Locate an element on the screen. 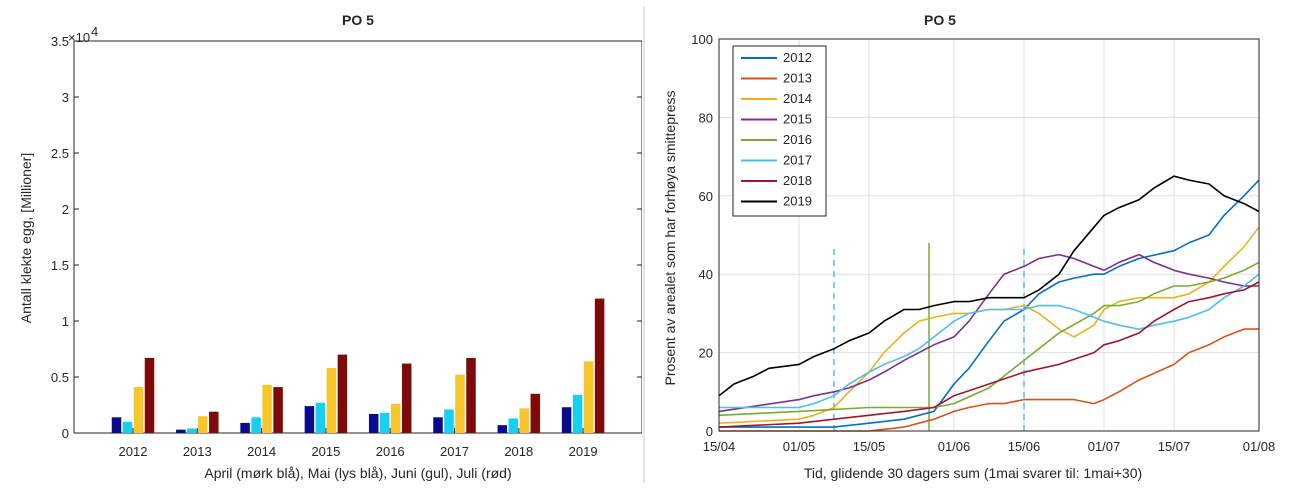 The height and width of the screenshot is (488, 1289). x-tick-label: 2015 is located at coordinates (325, 451).